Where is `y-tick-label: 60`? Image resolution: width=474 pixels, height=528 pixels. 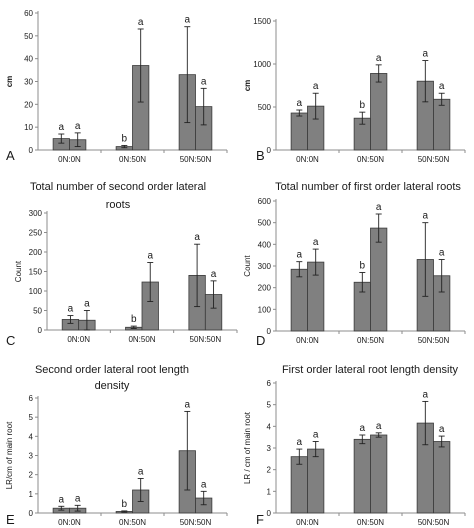 y-tick-label: 60 is located at coordinates (28, 13).